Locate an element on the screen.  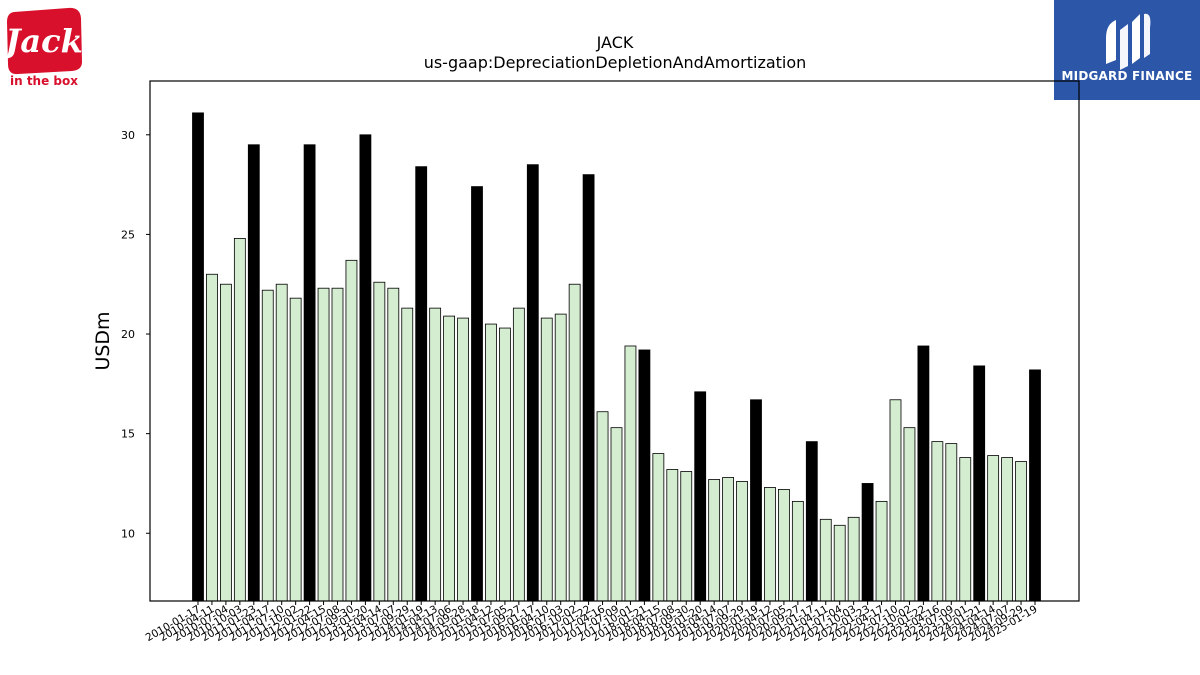
y-tick-label: 20 is located at coordinates (128, 334).